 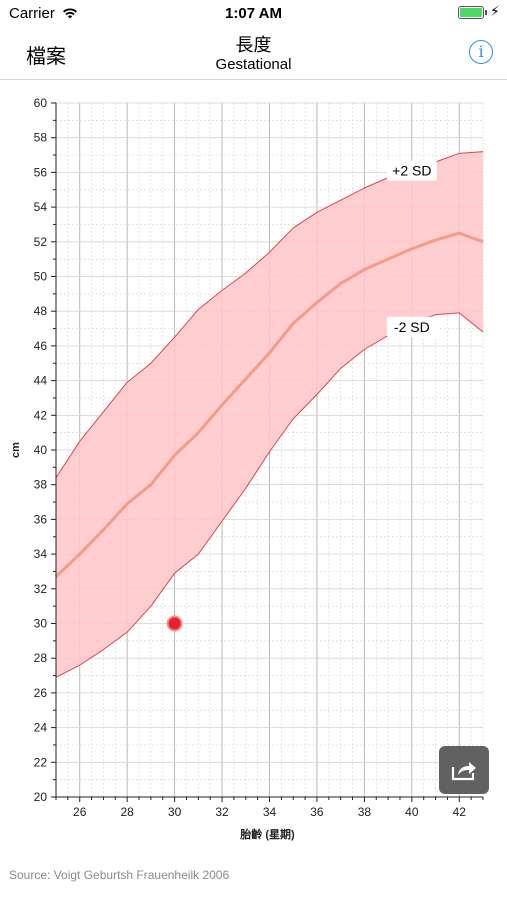 I want to click on y-tick-label: 32, so click(x=41, y=589).